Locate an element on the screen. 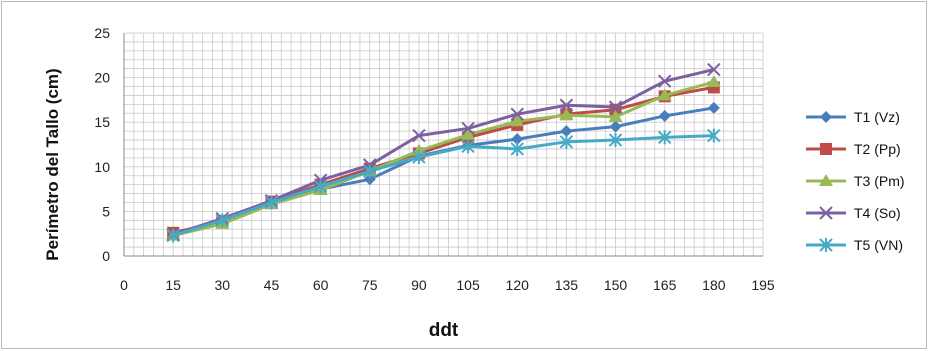 The height and width of the screenshot is (351, 929). x-tick-label: 150 is located at coordinates (616, 285).